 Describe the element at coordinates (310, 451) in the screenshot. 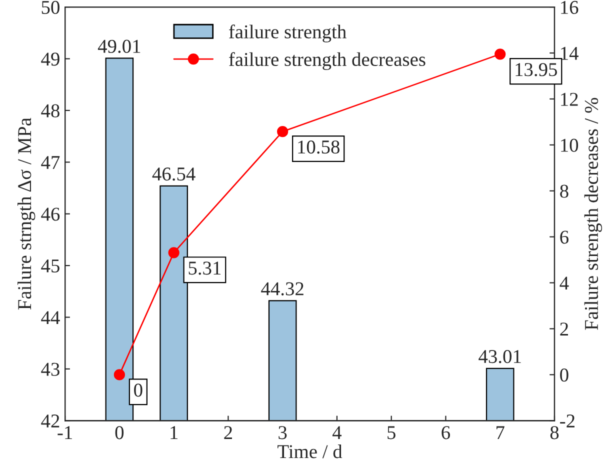

I see `x-axis-title: Time / d` at that location.